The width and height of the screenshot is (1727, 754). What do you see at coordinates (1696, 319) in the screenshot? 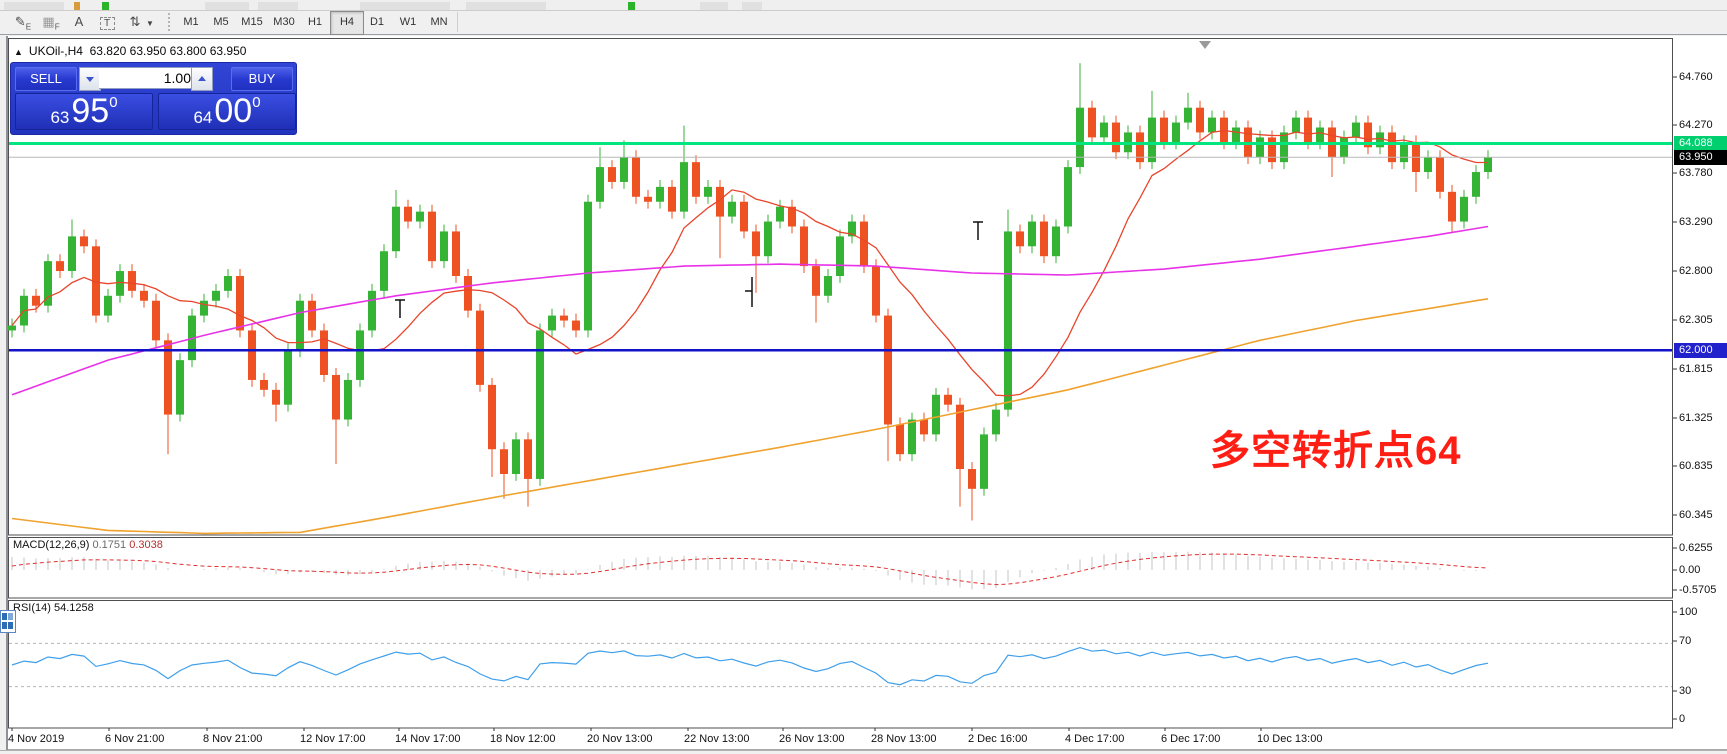
I see `price-scale-label: 62.305` at bounding box center [1696, 319].